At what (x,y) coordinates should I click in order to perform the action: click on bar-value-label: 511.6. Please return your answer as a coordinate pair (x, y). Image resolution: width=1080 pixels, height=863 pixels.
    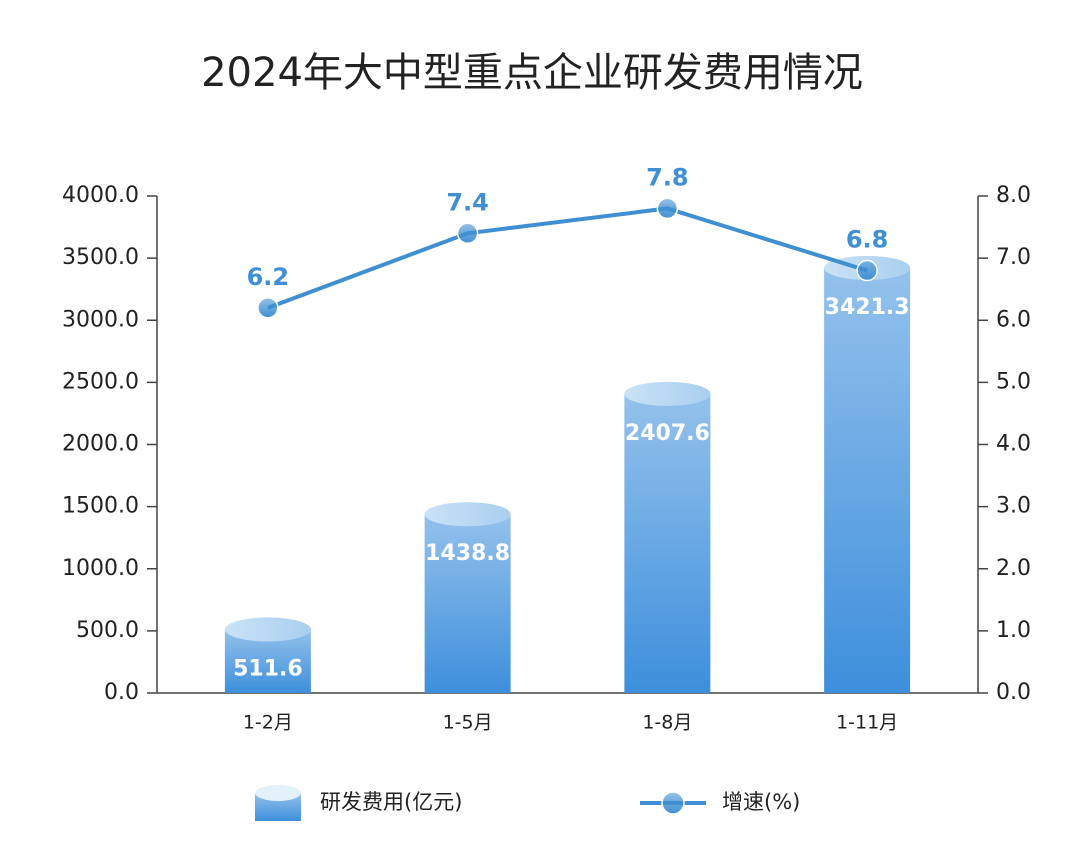
    Looking at the image, I should click on (268, 668).